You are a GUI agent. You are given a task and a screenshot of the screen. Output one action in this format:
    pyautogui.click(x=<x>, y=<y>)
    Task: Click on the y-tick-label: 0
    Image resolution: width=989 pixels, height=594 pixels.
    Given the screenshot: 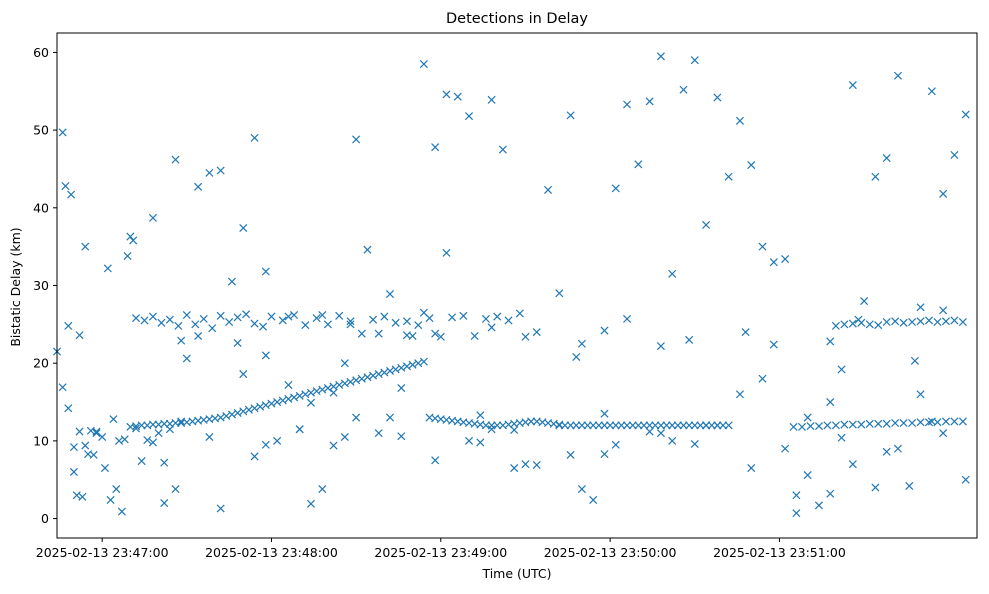 What is the action you would take?
    pyautogui.click(x=45, y=518)
    